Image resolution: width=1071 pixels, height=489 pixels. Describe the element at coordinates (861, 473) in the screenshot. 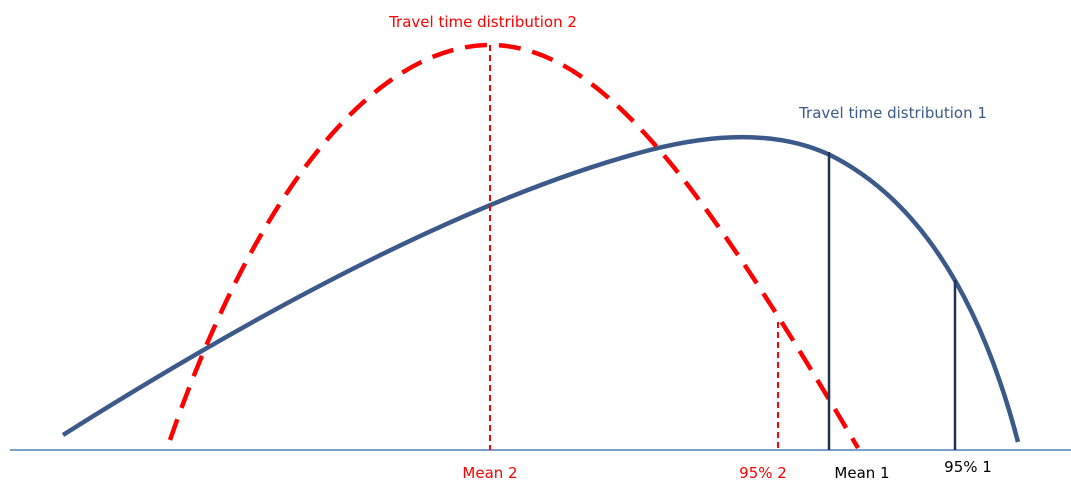

I see `marker-label: Mean 1` at that location.